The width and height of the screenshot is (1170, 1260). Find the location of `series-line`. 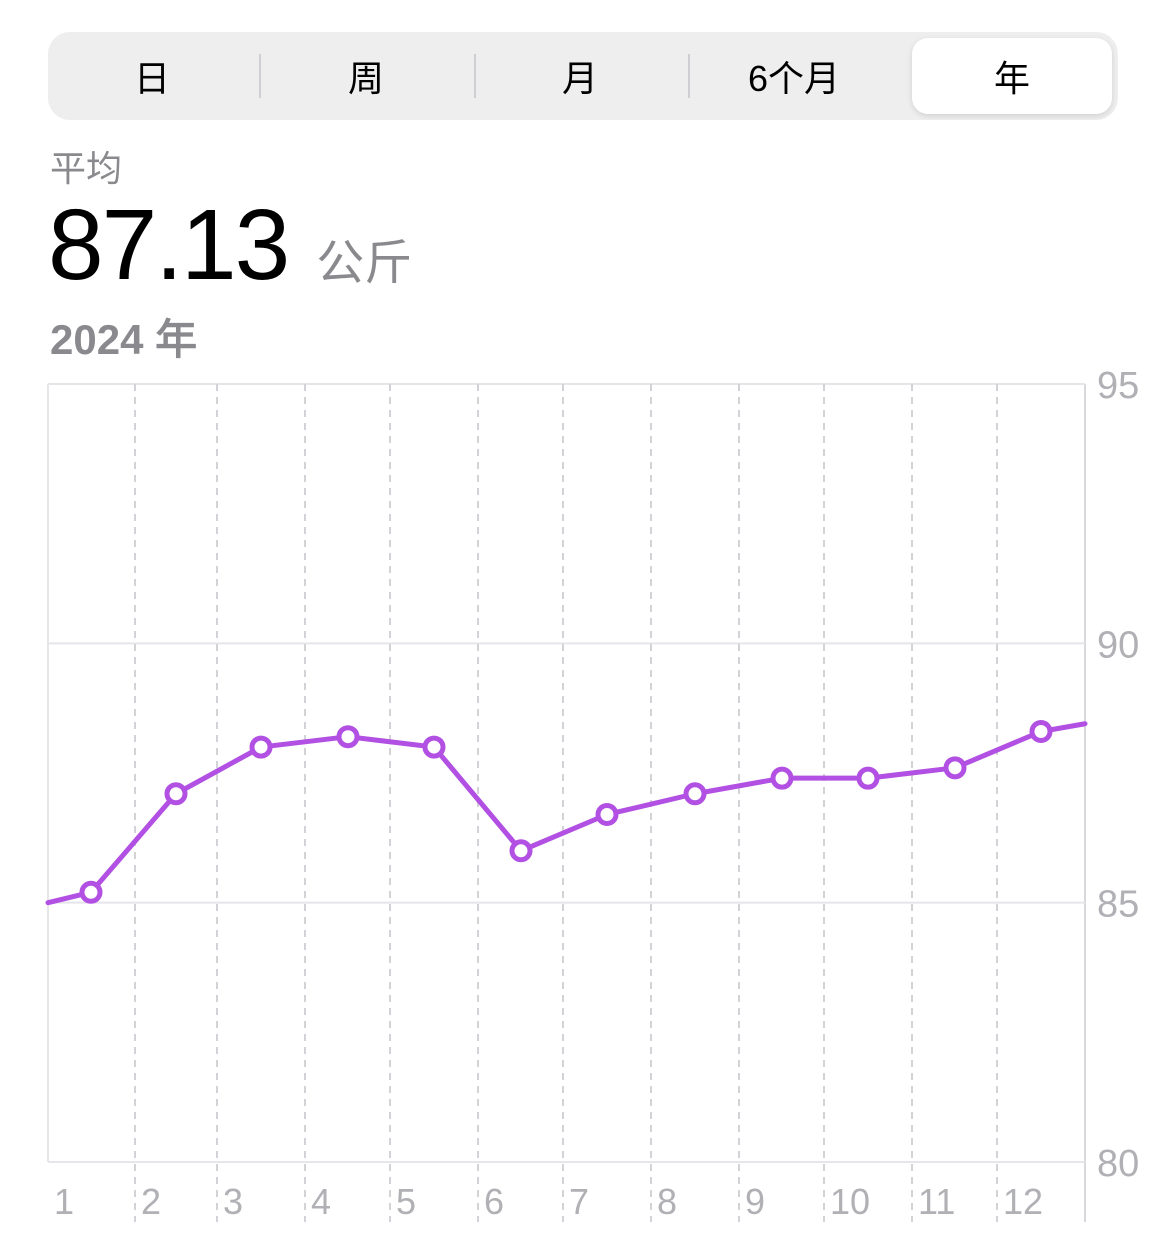

series-line is located at coordinates (566, 813).